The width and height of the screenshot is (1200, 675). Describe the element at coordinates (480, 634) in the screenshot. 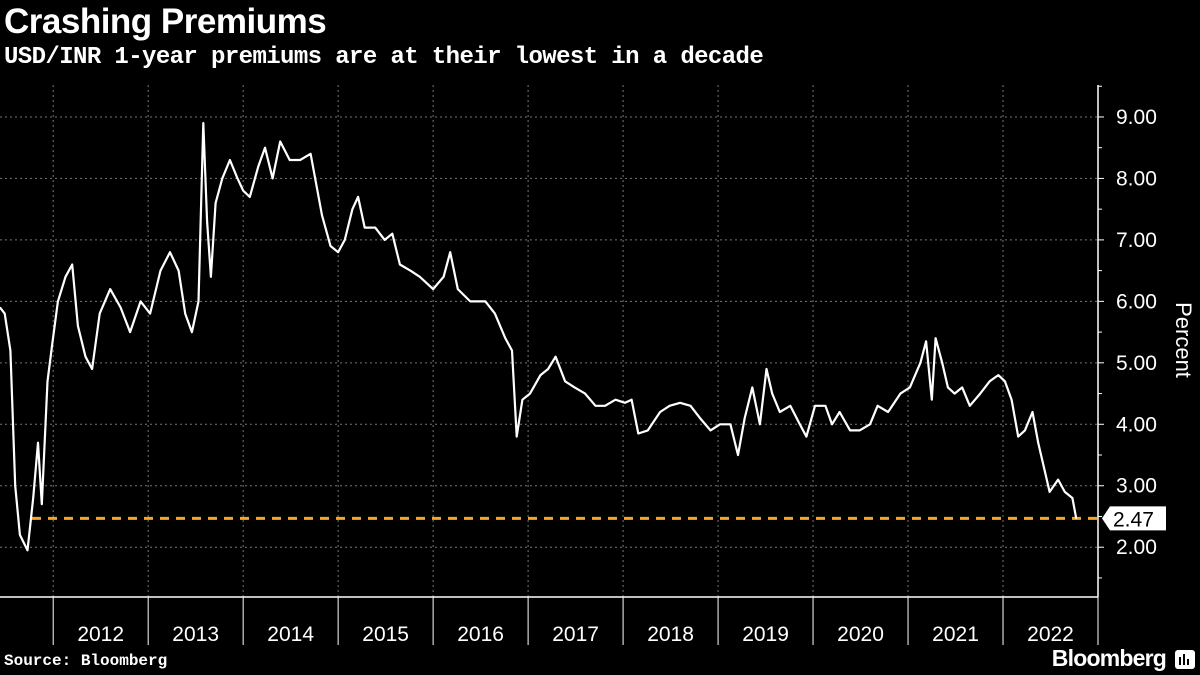

I see `x-tick-label: 2016` at that location.